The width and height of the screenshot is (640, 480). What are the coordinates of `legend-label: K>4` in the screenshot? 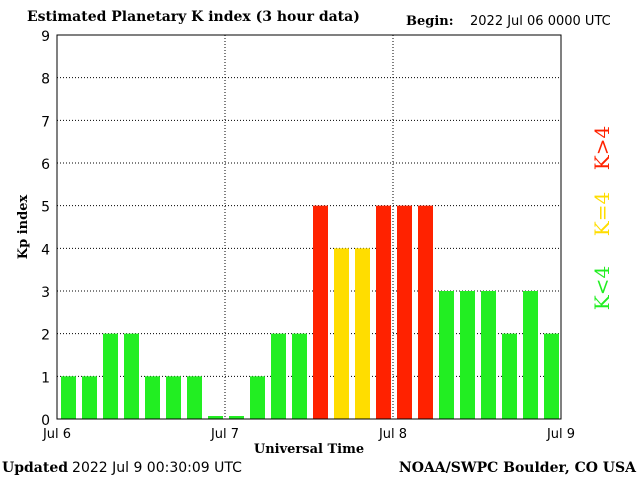 It's located at (602, 148).